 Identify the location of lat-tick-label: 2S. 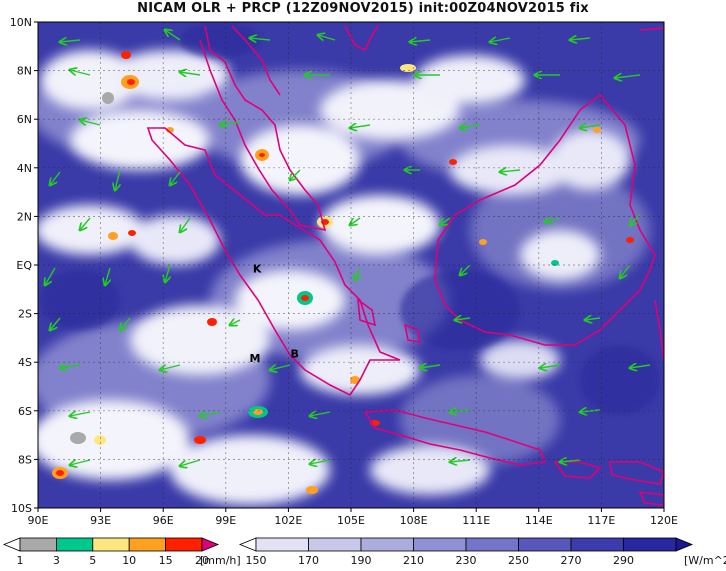
(25, 314).